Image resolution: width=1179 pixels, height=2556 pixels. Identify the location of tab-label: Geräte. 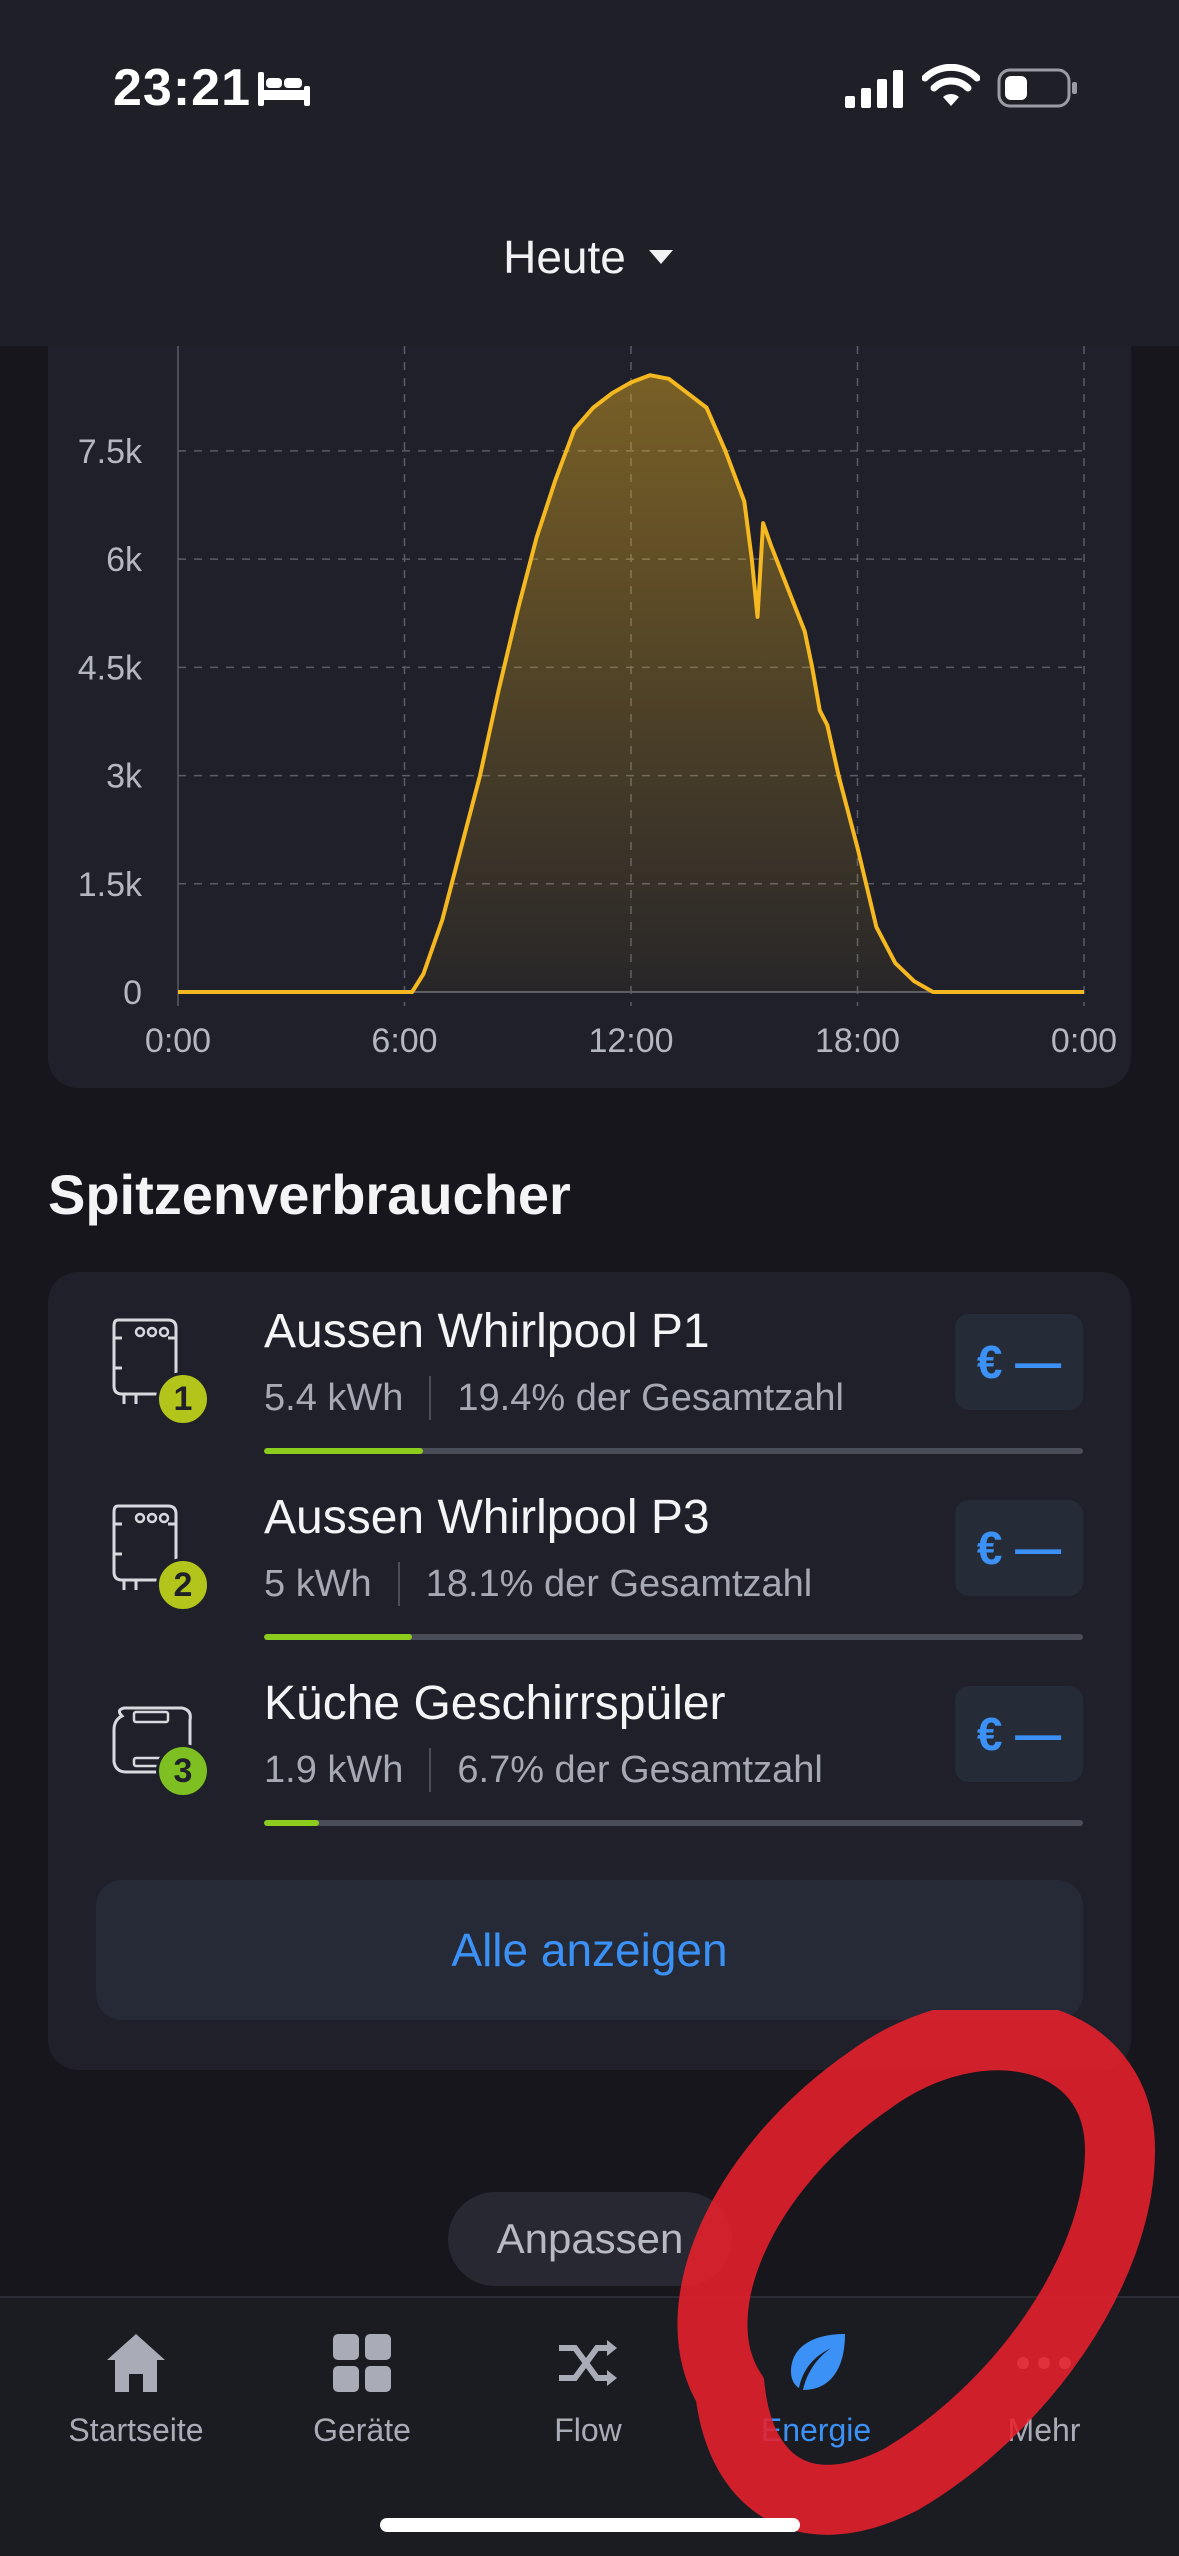
(362, 2430).